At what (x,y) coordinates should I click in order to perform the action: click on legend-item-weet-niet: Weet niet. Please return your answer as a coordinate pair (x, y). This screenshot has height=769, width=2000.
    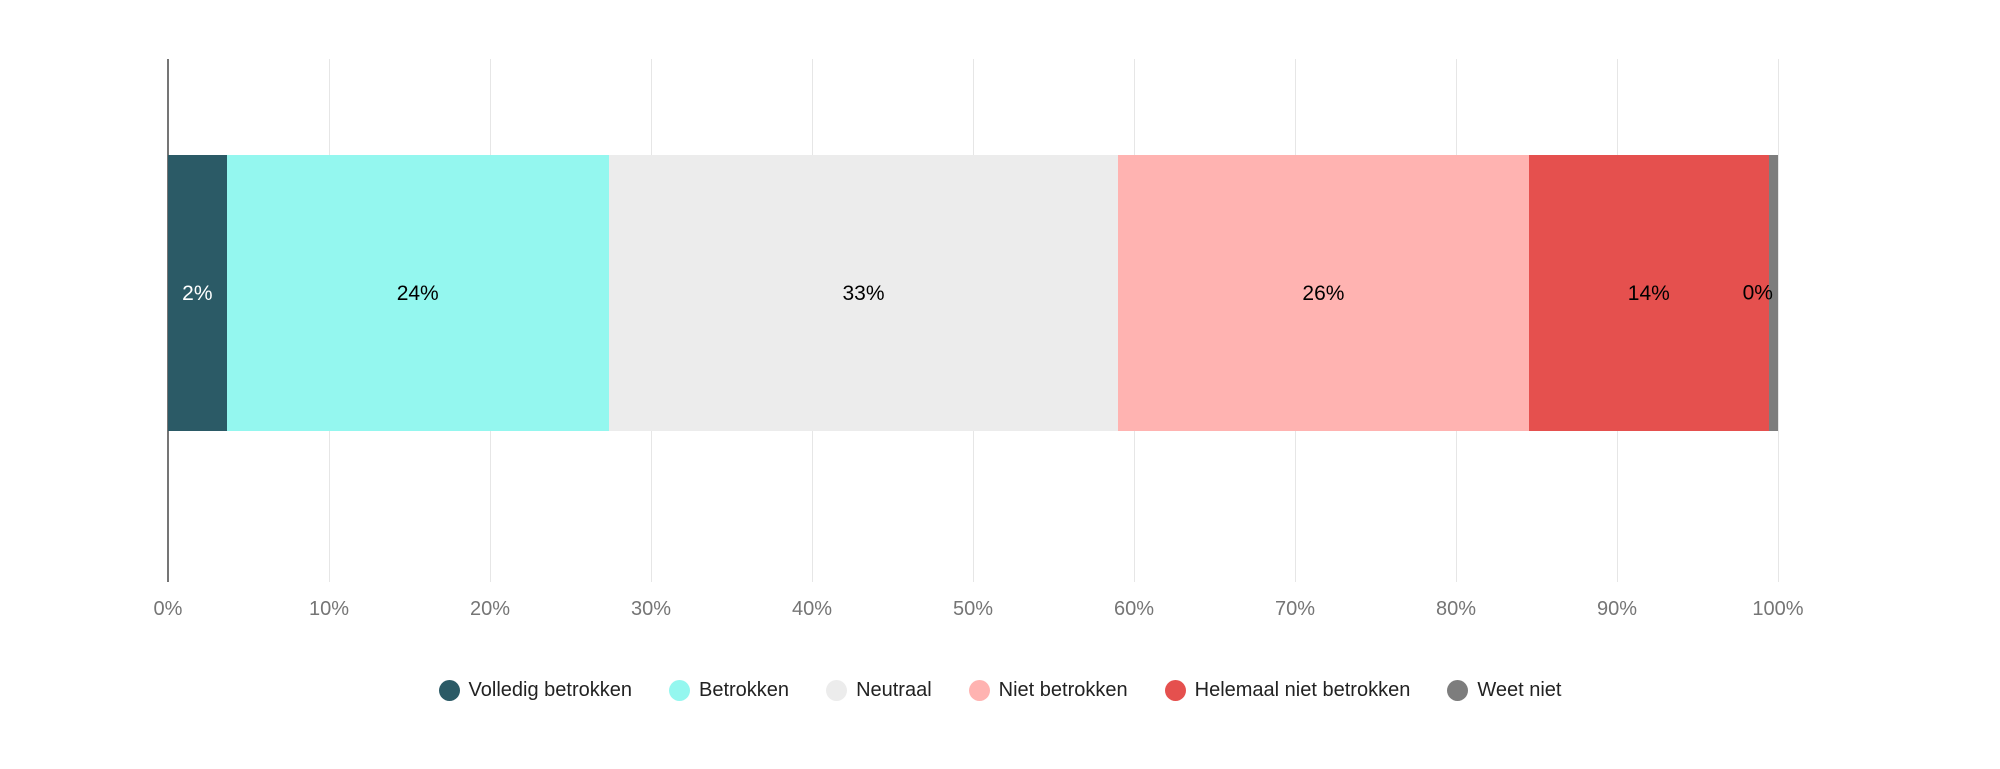
    Looking at the image, I should click on (1504, 690).